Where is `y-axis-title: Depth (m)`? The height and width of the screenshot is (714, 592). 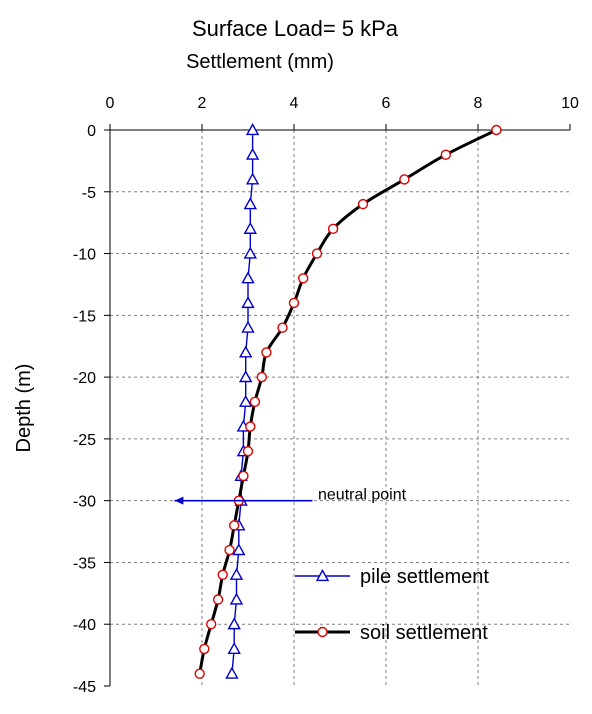
y-axis-title: Depth (m) is located at coordinates (24, 408).